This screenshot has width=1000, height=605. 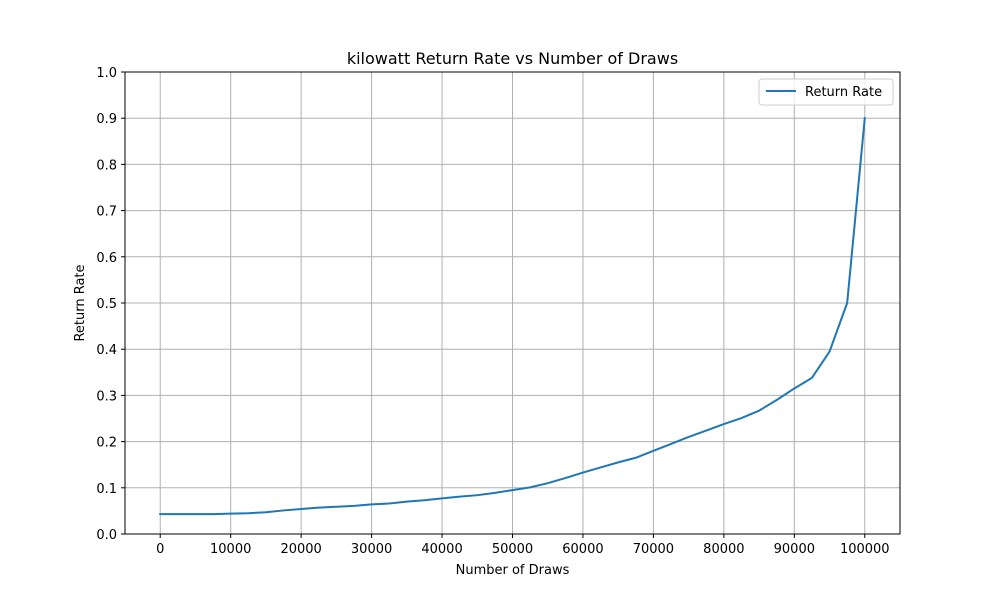 I want to click on x-tick-label: 100000, so click(x=865, y=549).